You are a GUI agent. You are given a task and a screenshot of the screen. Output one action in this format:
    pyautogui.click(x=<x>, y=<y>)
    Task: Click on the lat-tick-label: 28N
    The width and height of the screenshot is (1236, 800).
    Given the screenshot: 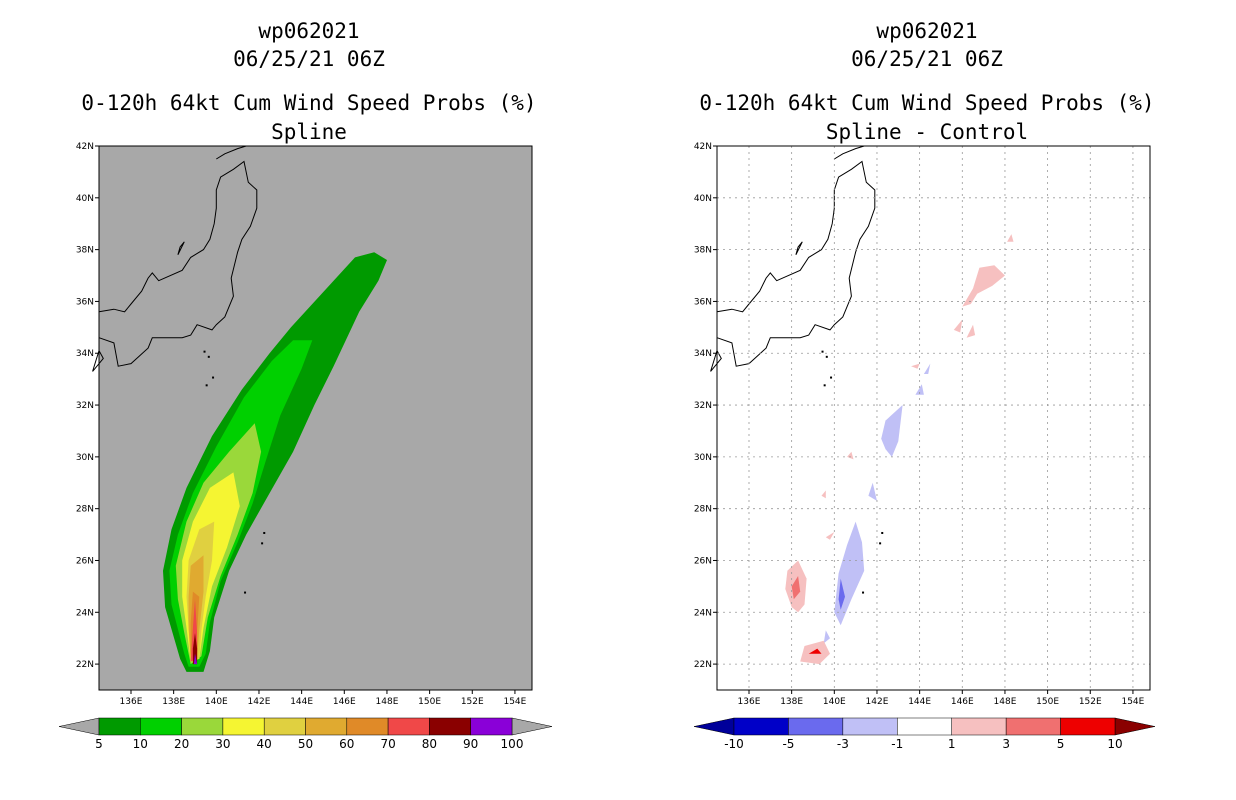 What is the action you would take?
    pyautogui.click(x=85, y=510)
    